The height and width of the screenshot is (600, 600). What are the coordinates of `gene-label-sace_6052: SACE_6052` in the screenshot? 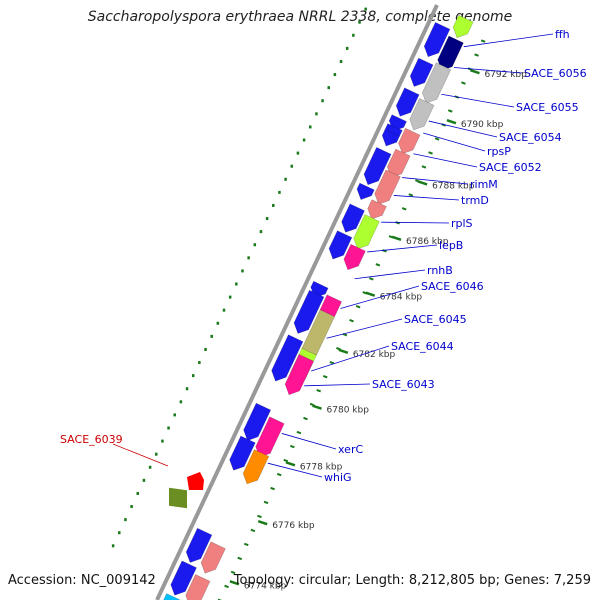 It's located at (510, 167).